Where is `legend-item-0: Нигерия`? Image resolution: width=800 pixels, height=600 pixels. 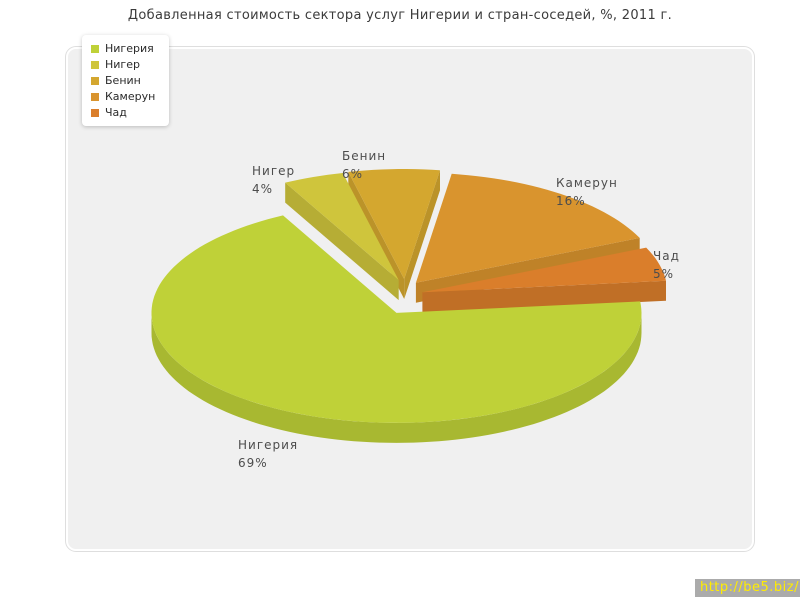
legend-item-0: Нигерия is located at coordinates (123, 48).